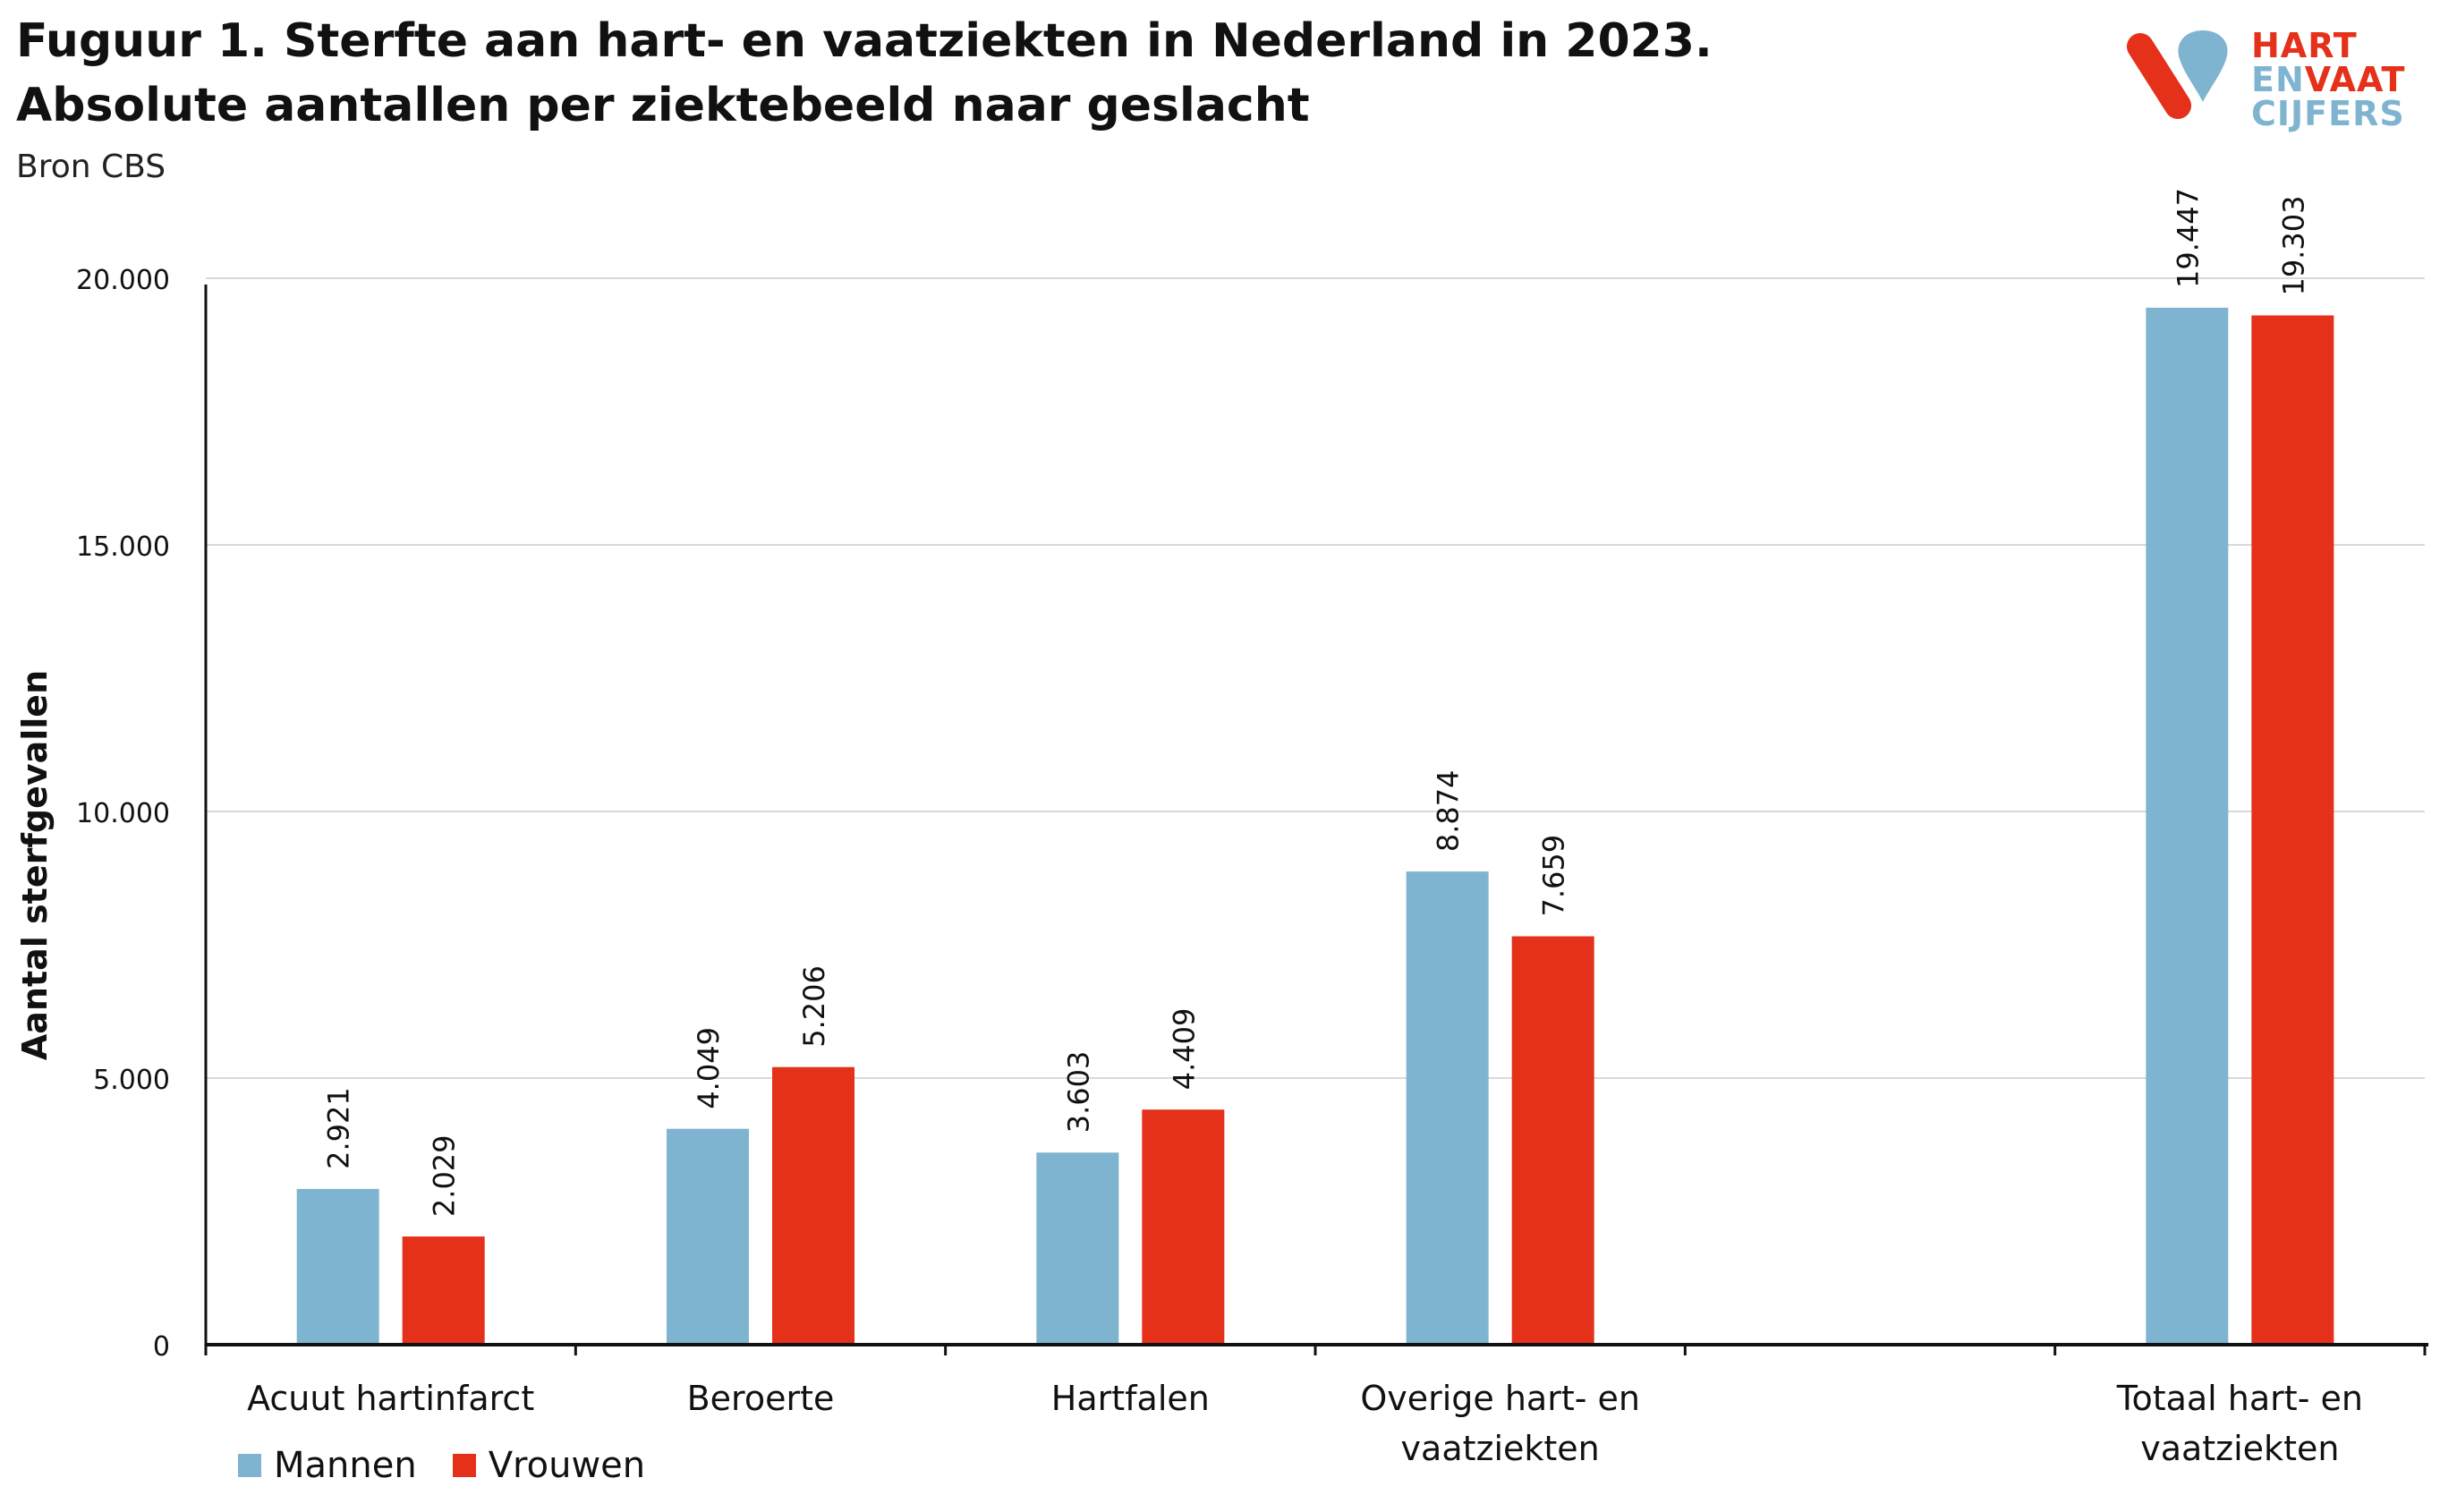  I want to click on data-label-mannen: 3.603, so click(1078, 1092).